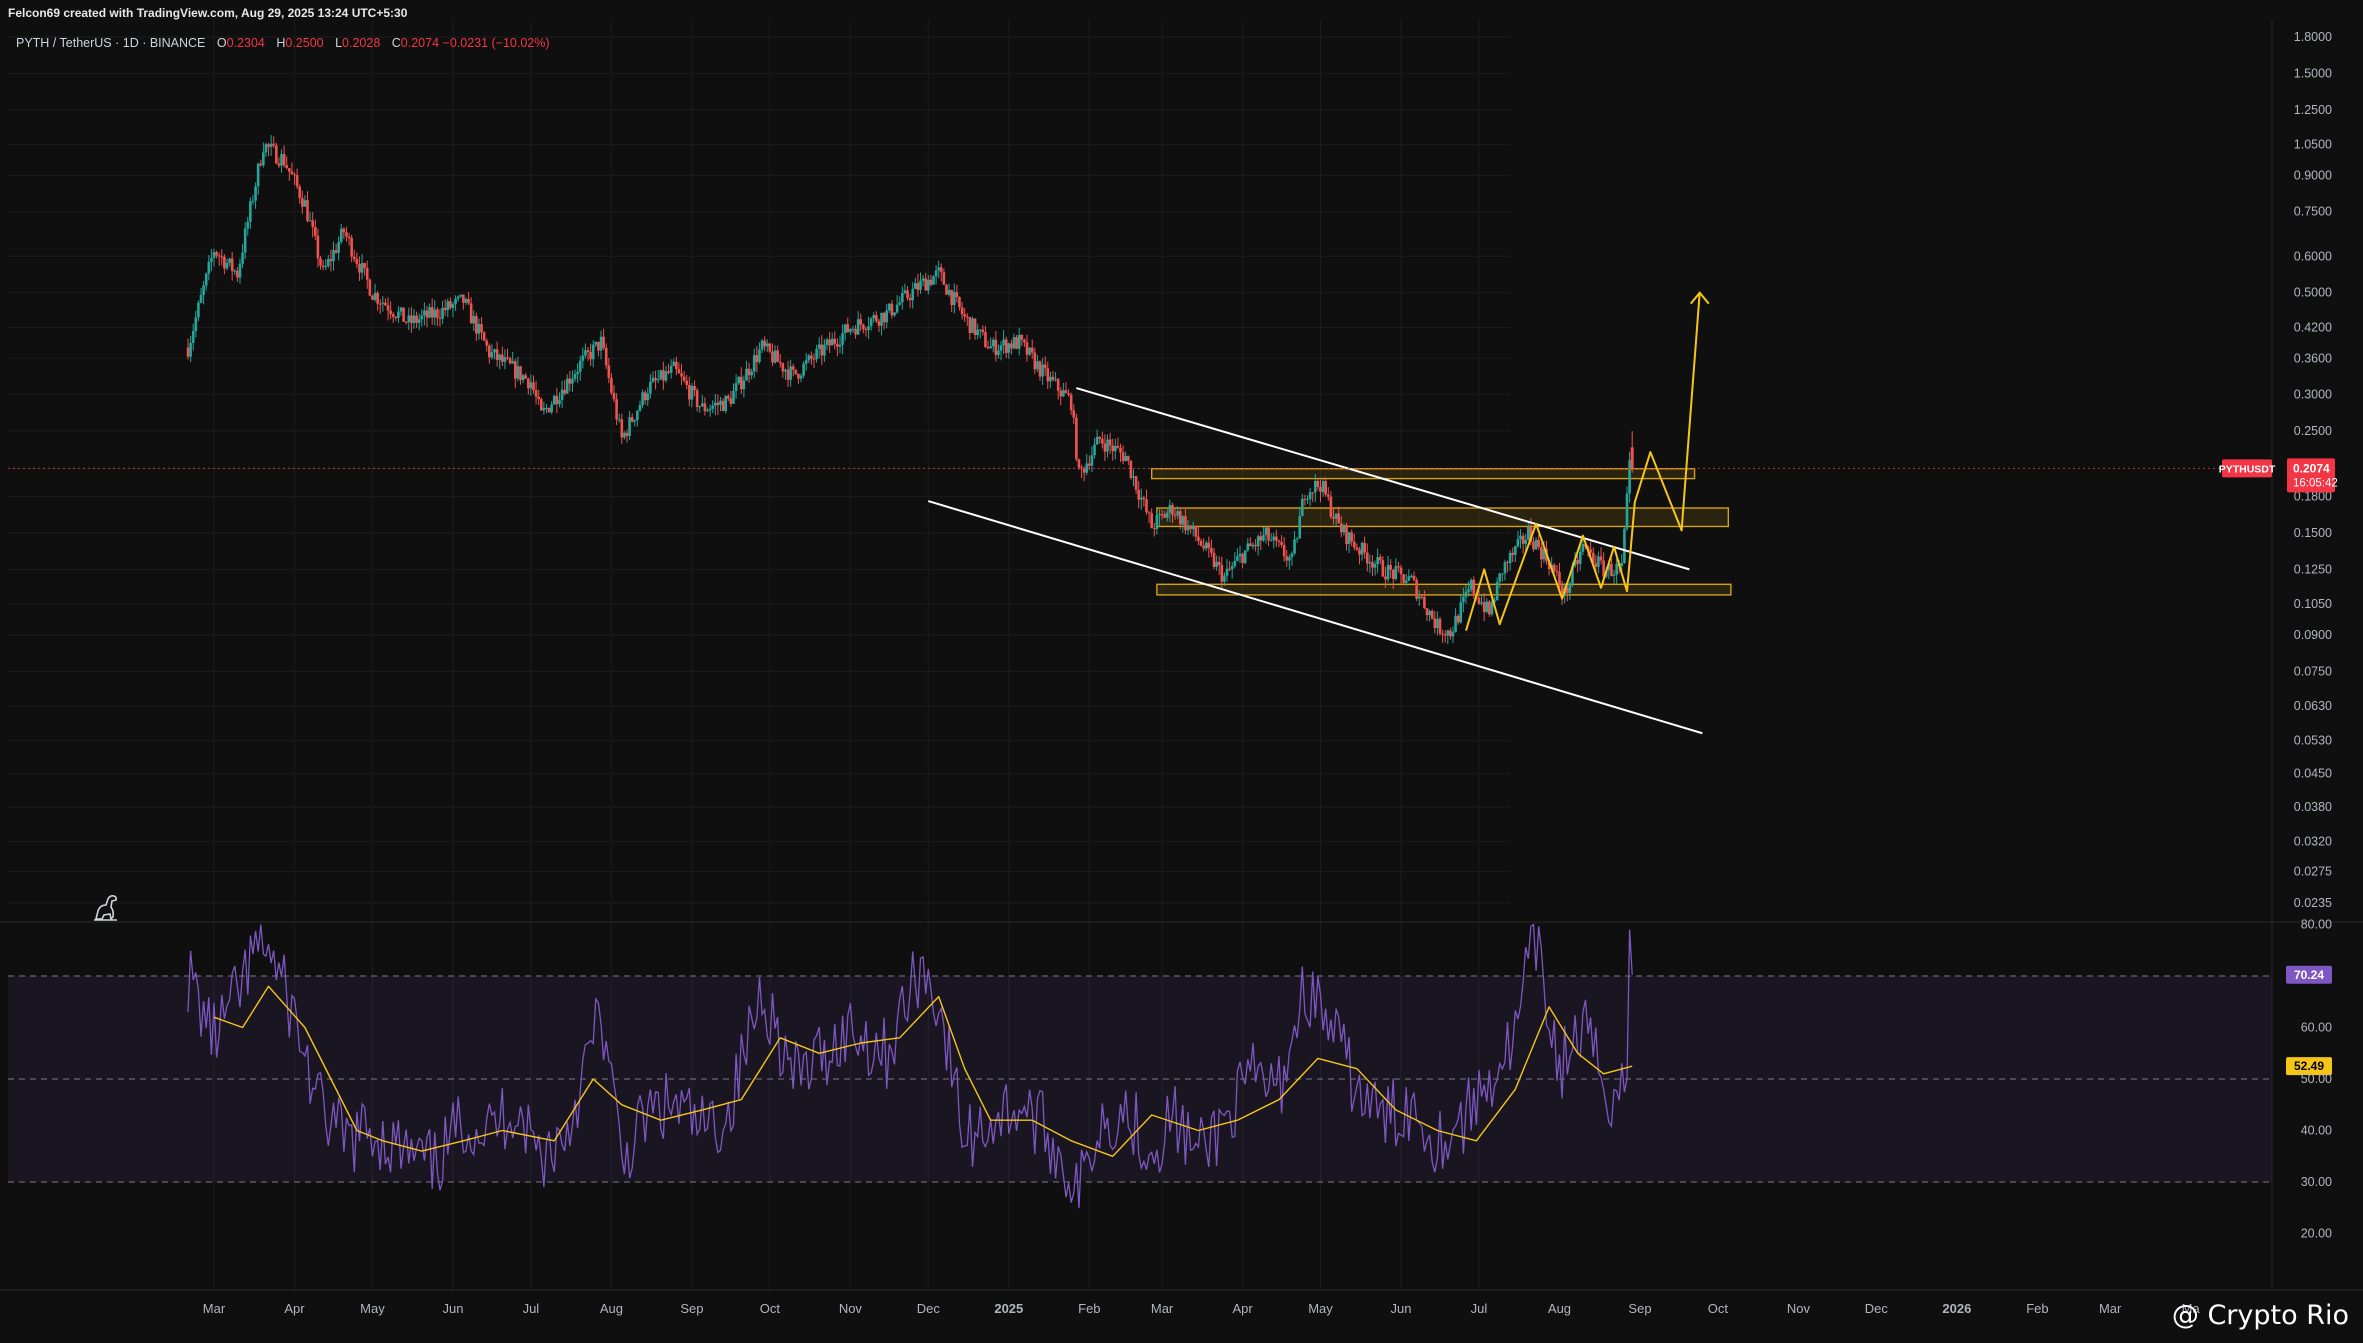 The image size is (2363, 1343). Describe the element at coordinates (2316, 925) in the screenshot. I see `rsi-tick-label: 80.00` at that location.